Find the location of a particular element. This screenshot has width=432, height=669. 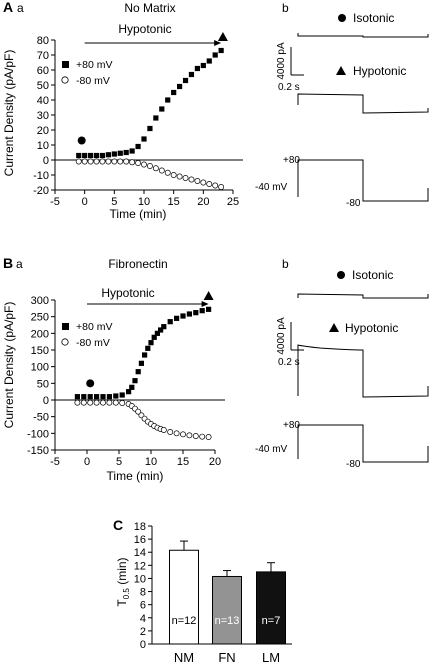

panel-b-hypotonic-label: Hypotonic is located at coordinates (127, 293).